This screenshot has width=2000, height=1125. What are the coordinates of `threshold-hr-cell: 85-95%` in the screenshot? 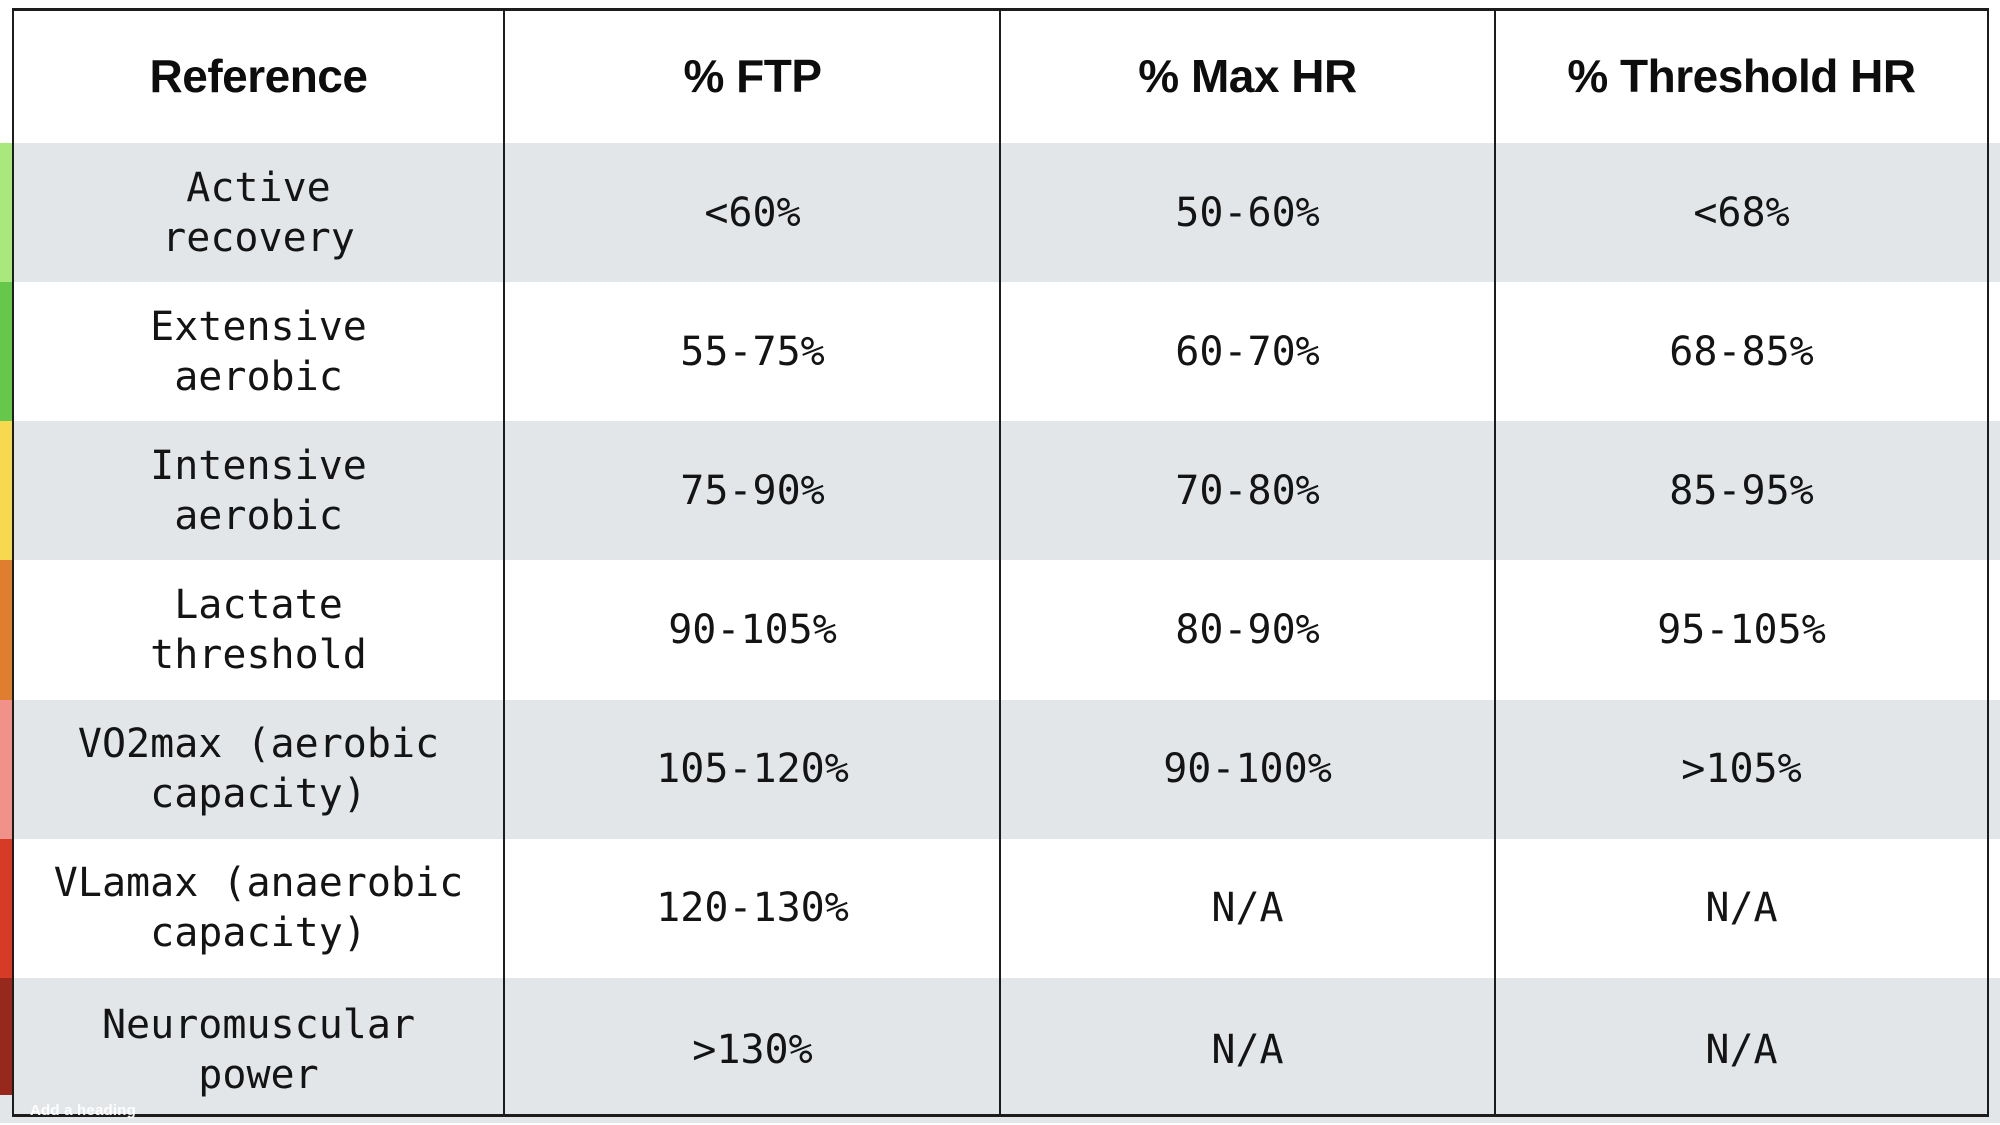 It's located at (1741, 490).